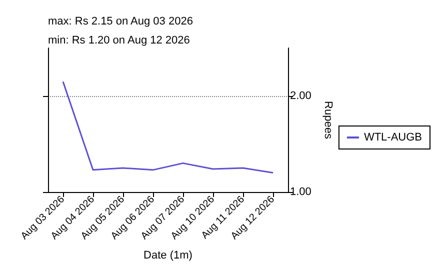  What do you see at coordinates (301, 96) in the screenshot?
I see `y-tick-label: 2.00` at bounding box center [301, 96].